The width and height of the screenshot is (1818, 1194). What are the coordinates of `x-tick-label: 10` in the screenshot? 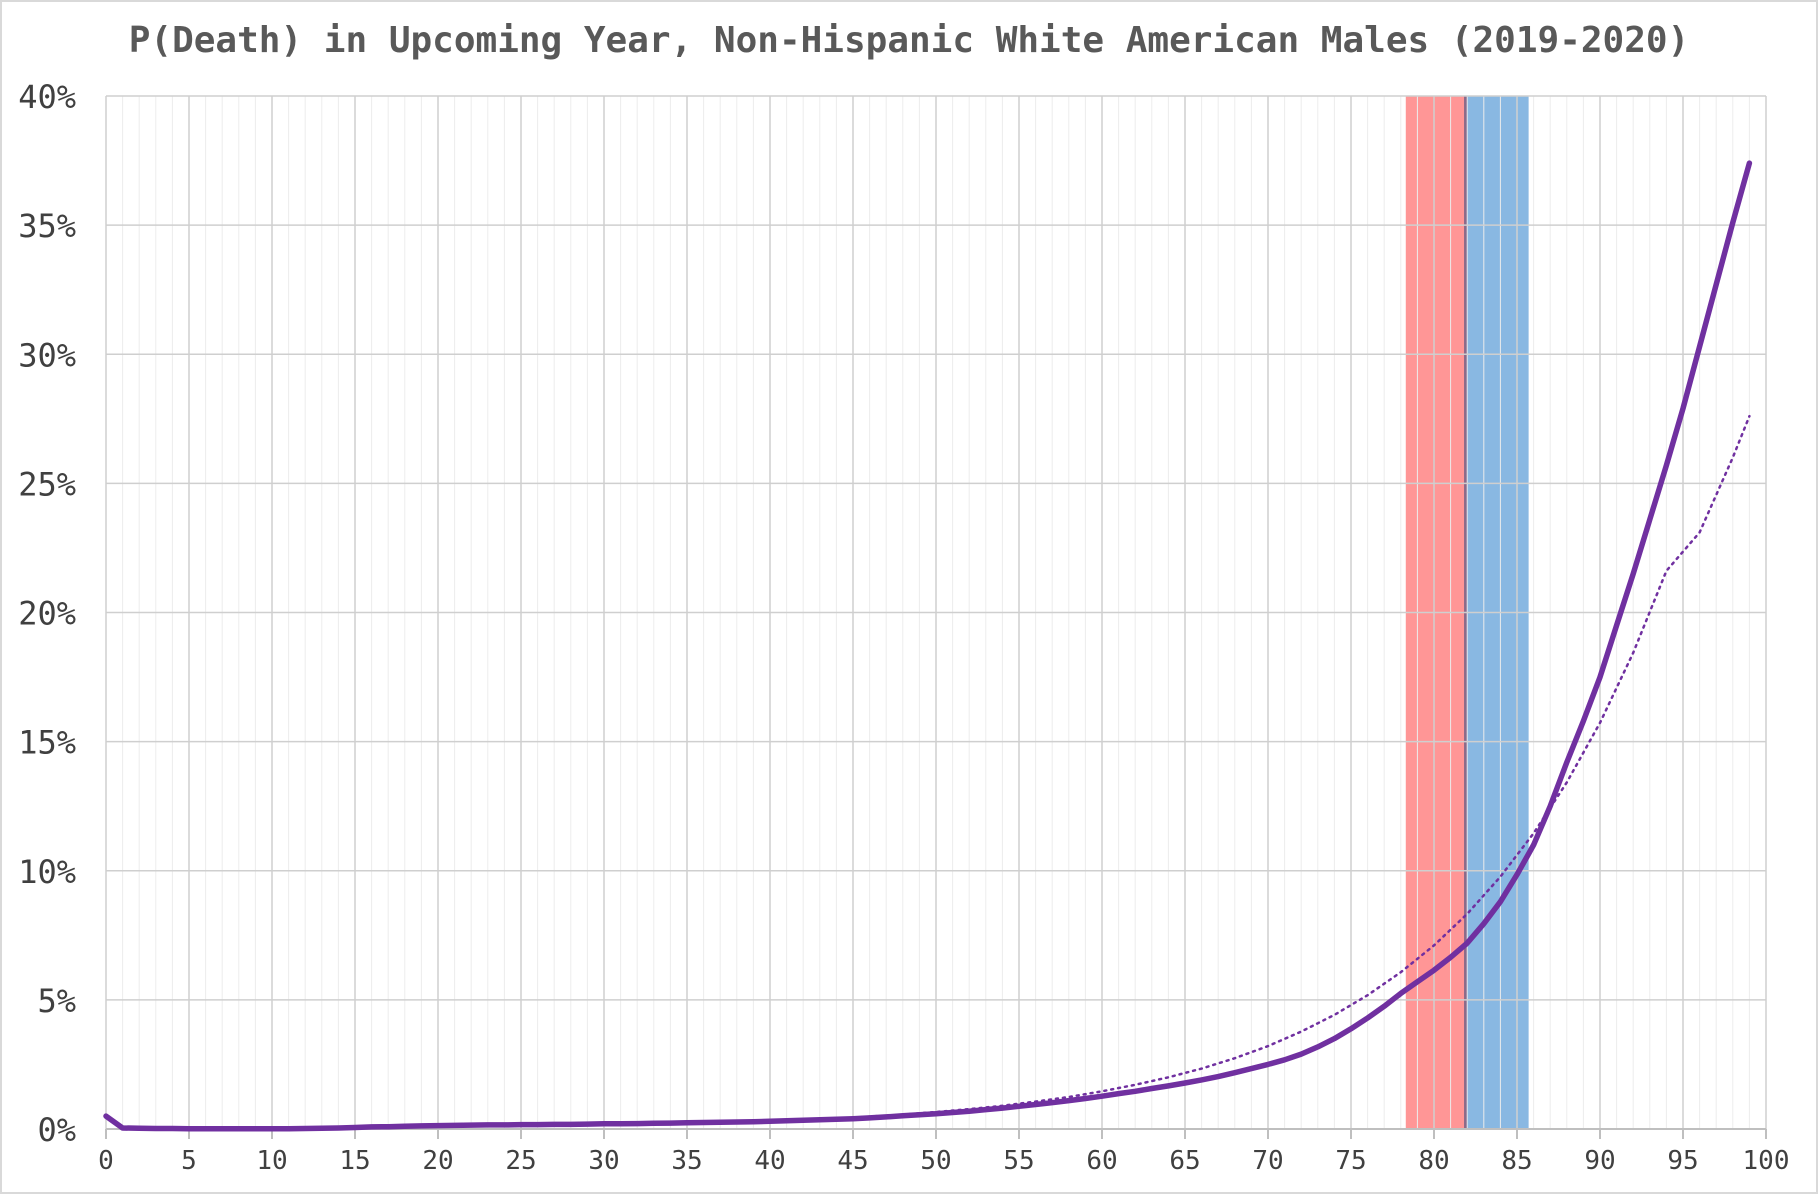 It's located at (271, 1161).